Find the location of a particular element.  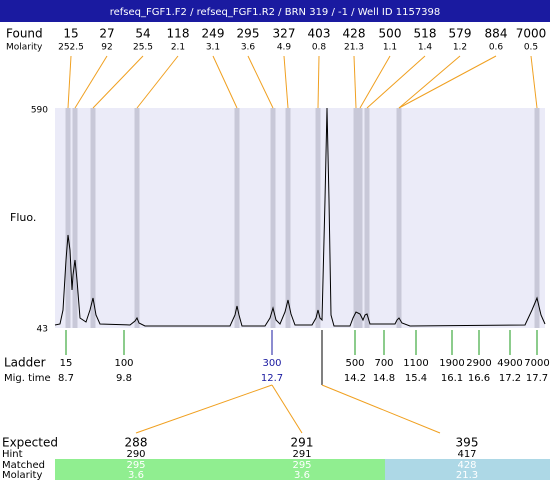

y-top-label: 590 is located at coordinates (39, 111).